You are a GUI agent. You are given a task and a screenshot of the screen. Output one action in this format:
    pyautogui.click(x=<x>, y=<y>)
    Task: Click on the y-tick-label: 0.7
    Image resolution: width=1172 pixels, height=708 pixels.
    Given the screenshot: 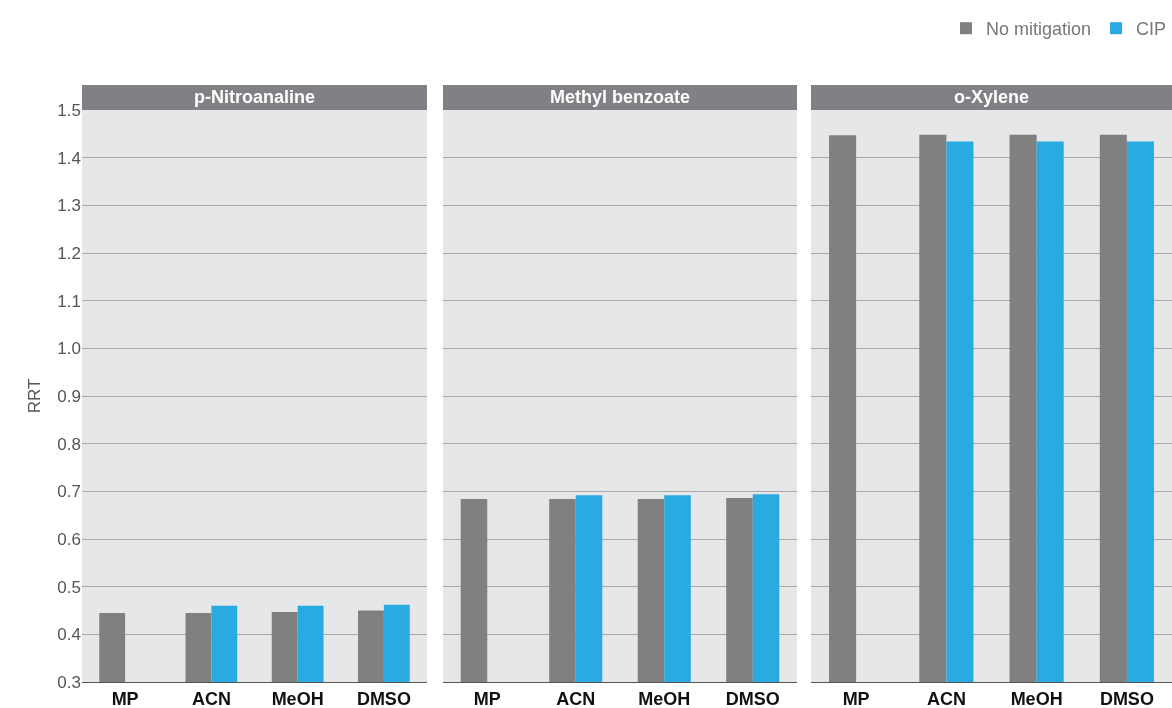 What is the action you would take?
    pyautogui.click(x=69, y=492)
    